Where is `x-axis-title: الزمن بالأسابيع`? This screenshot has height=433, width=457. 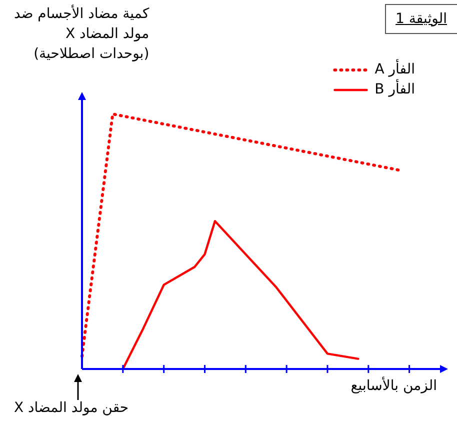
x-axis-title: الزمن بالأسابيع is located at coordinates (393, 386).